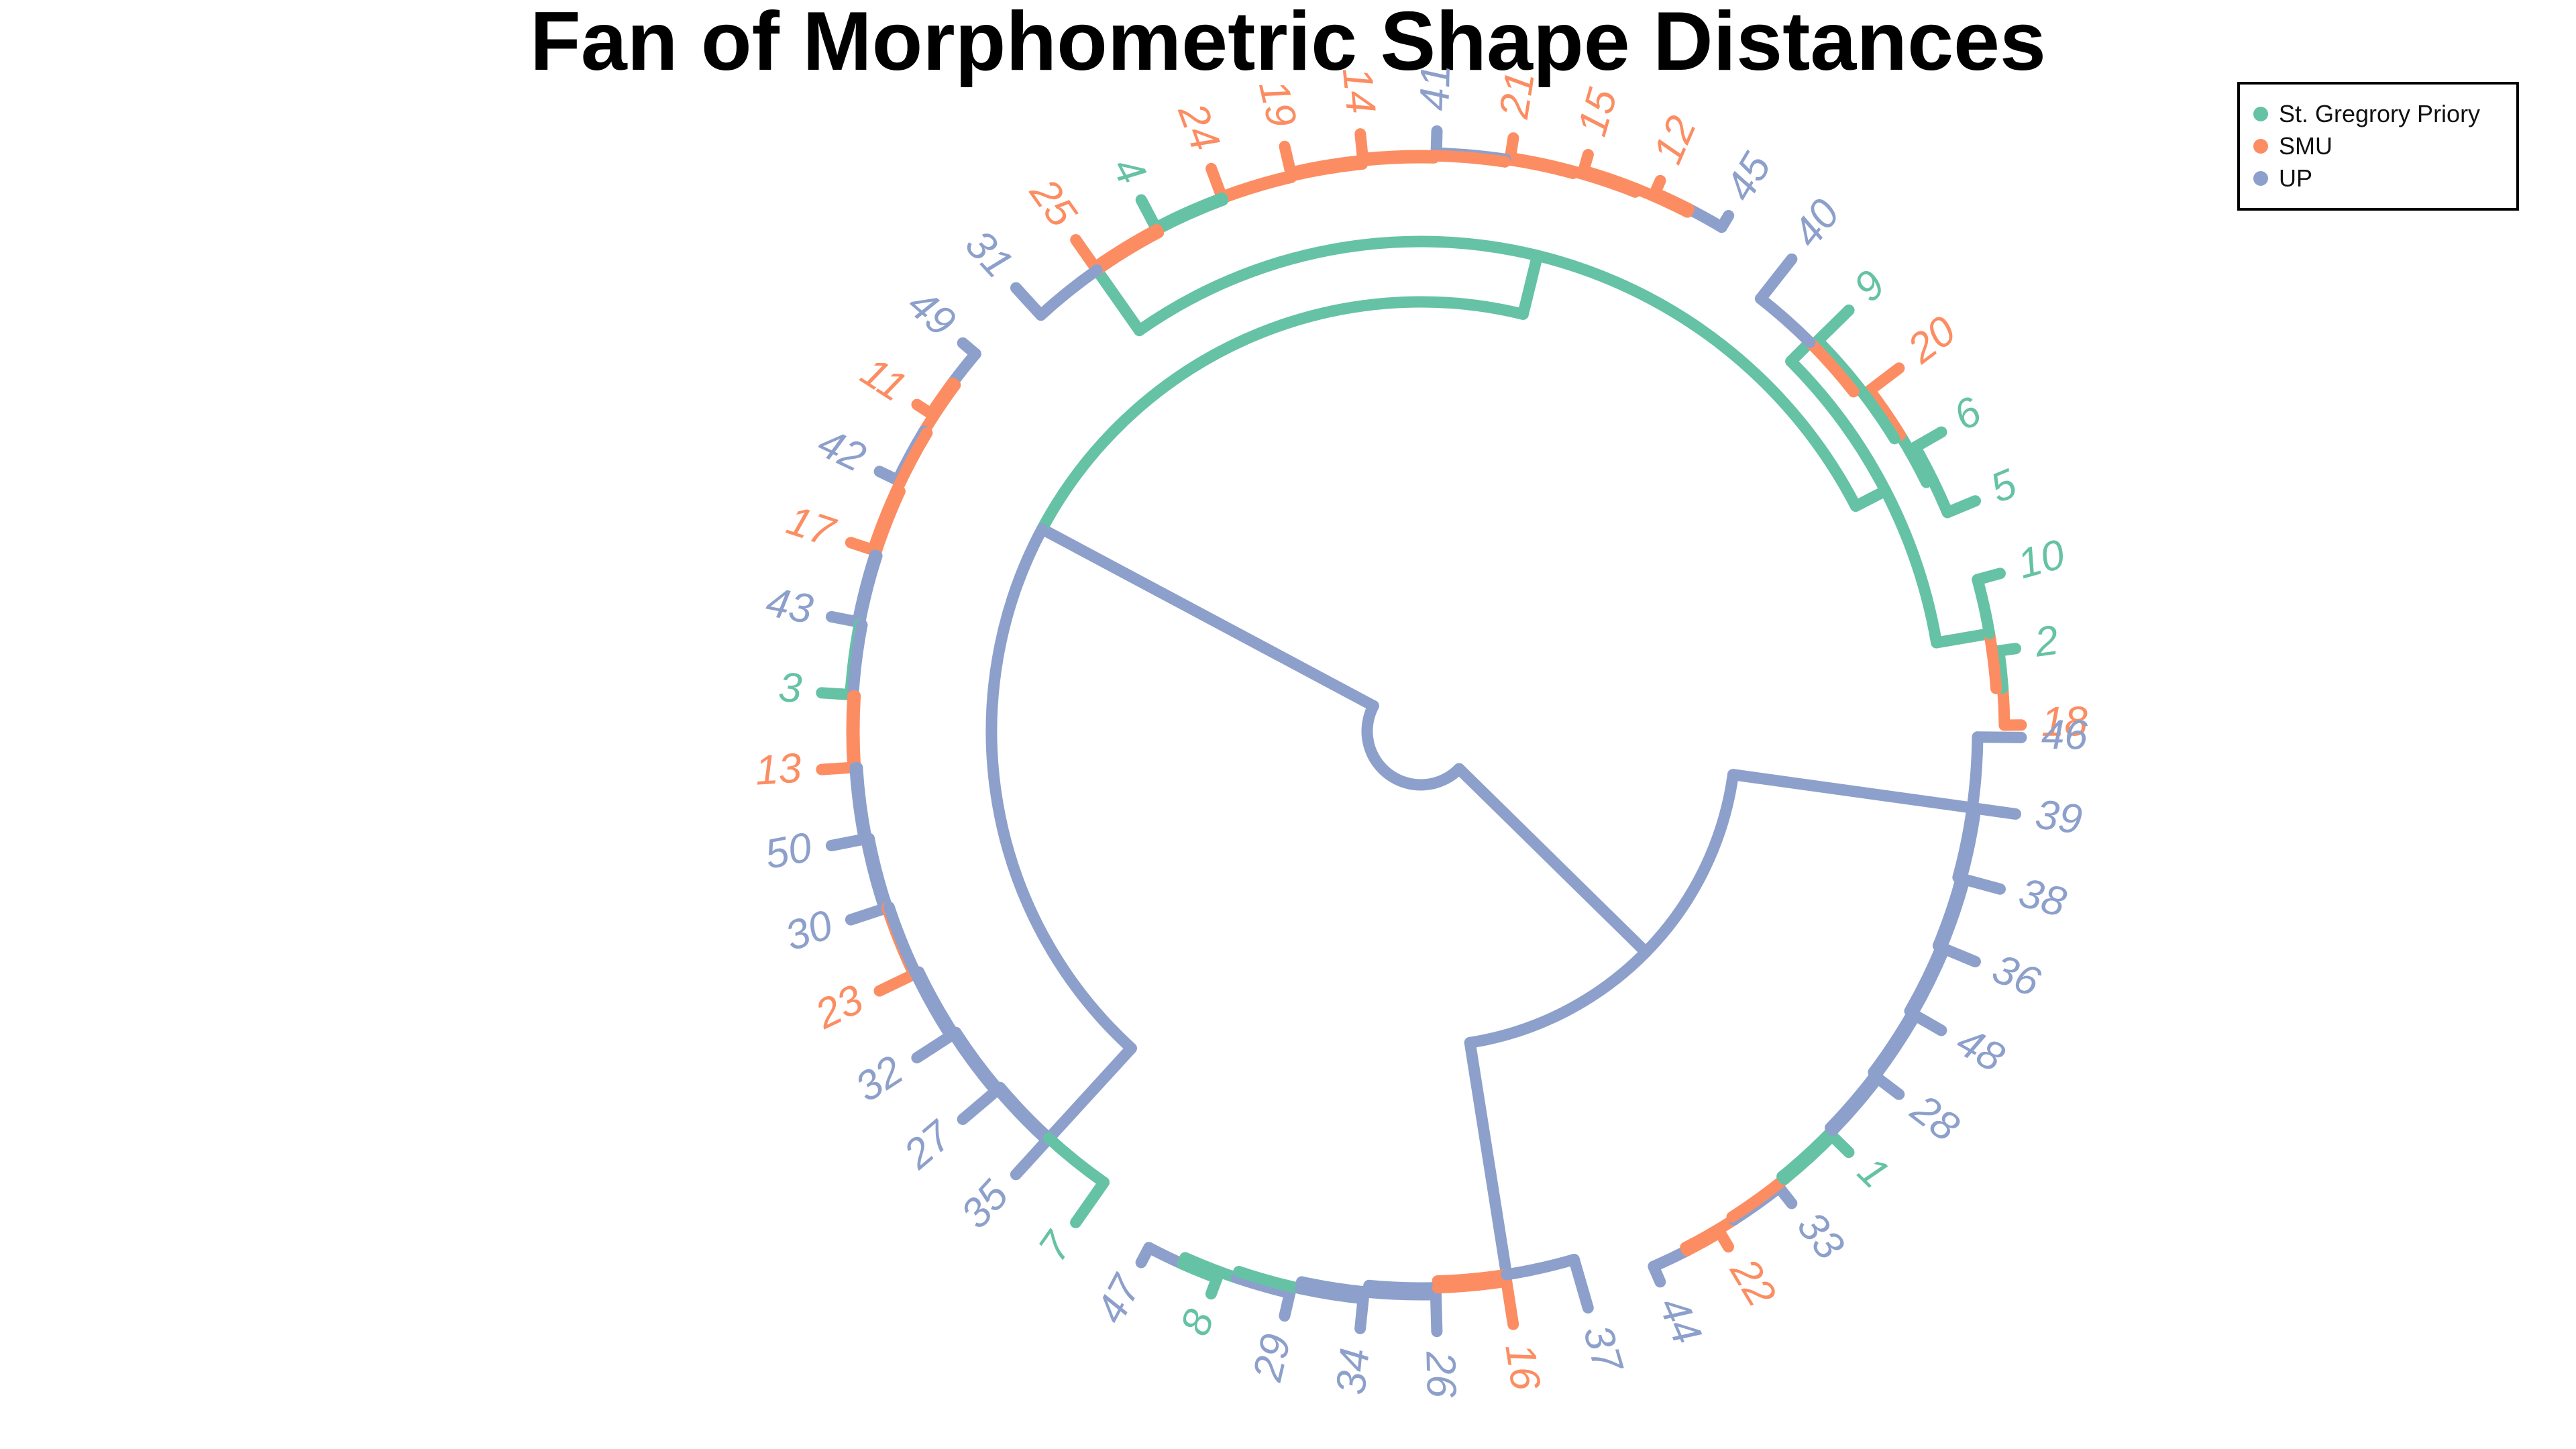  I want to click on tip-label: 6, so click(1968, 413).